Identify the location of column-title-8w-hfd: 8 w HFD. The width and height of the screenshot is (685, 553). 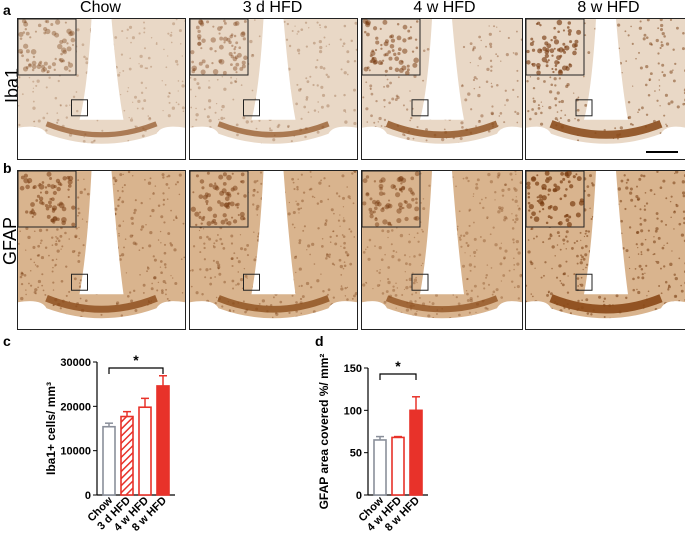
(608, 8).